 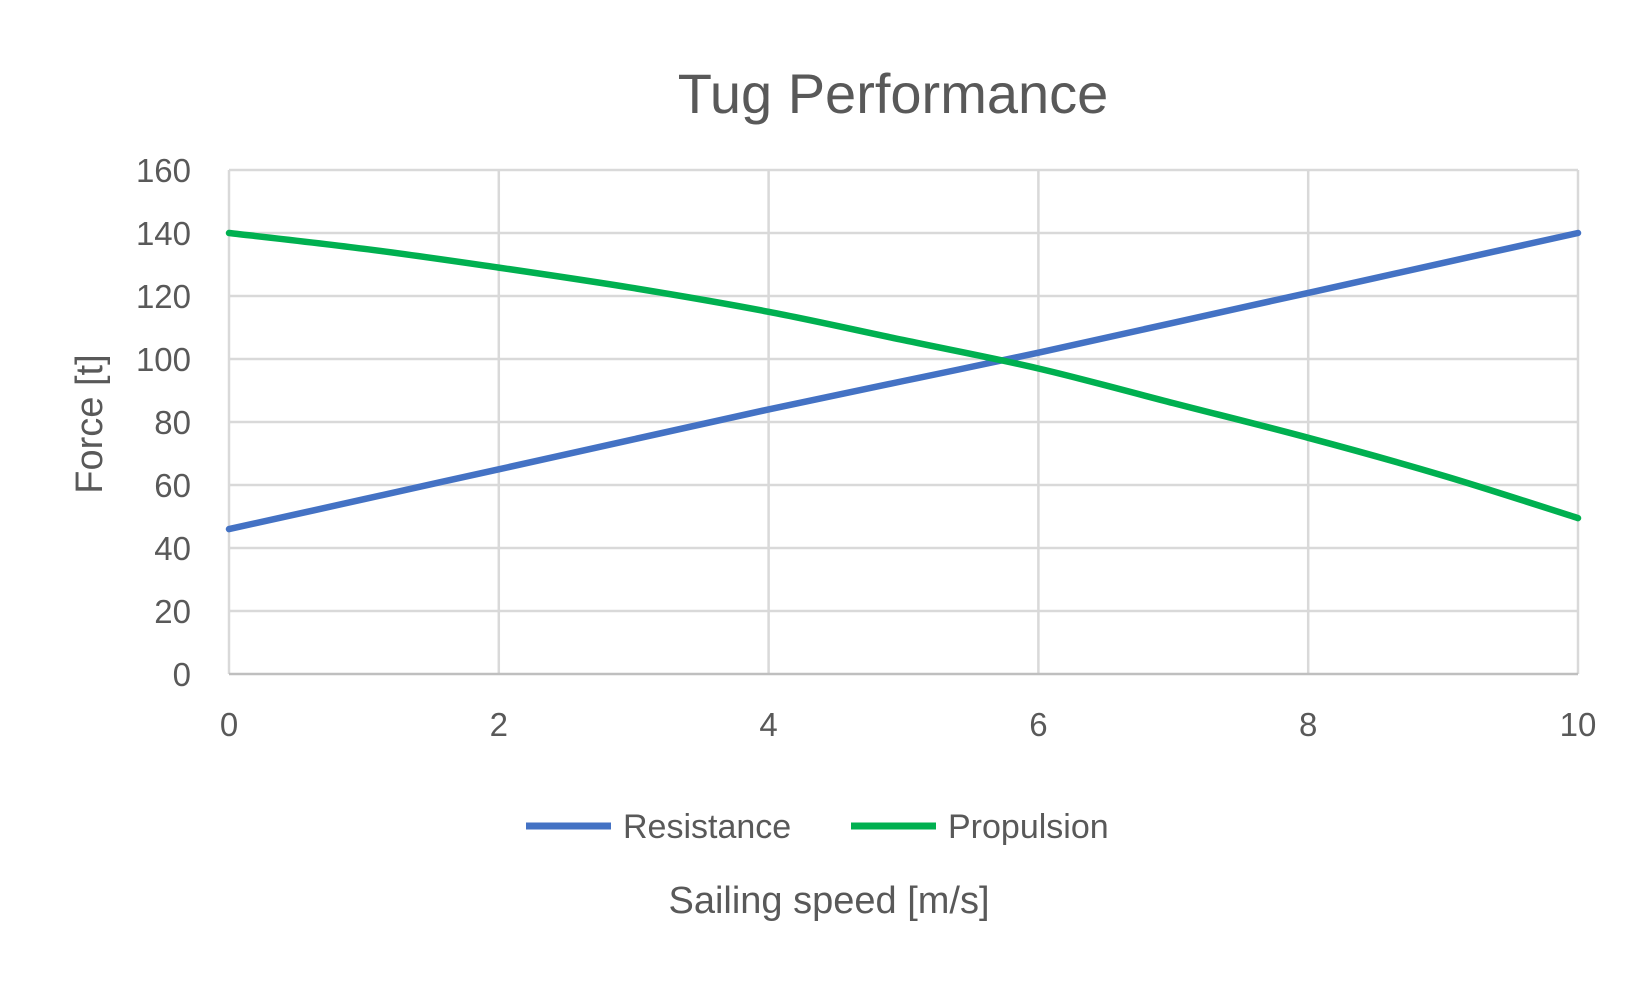 I want to click on y-axis-title: Force [t], so click(x=90, y=423).